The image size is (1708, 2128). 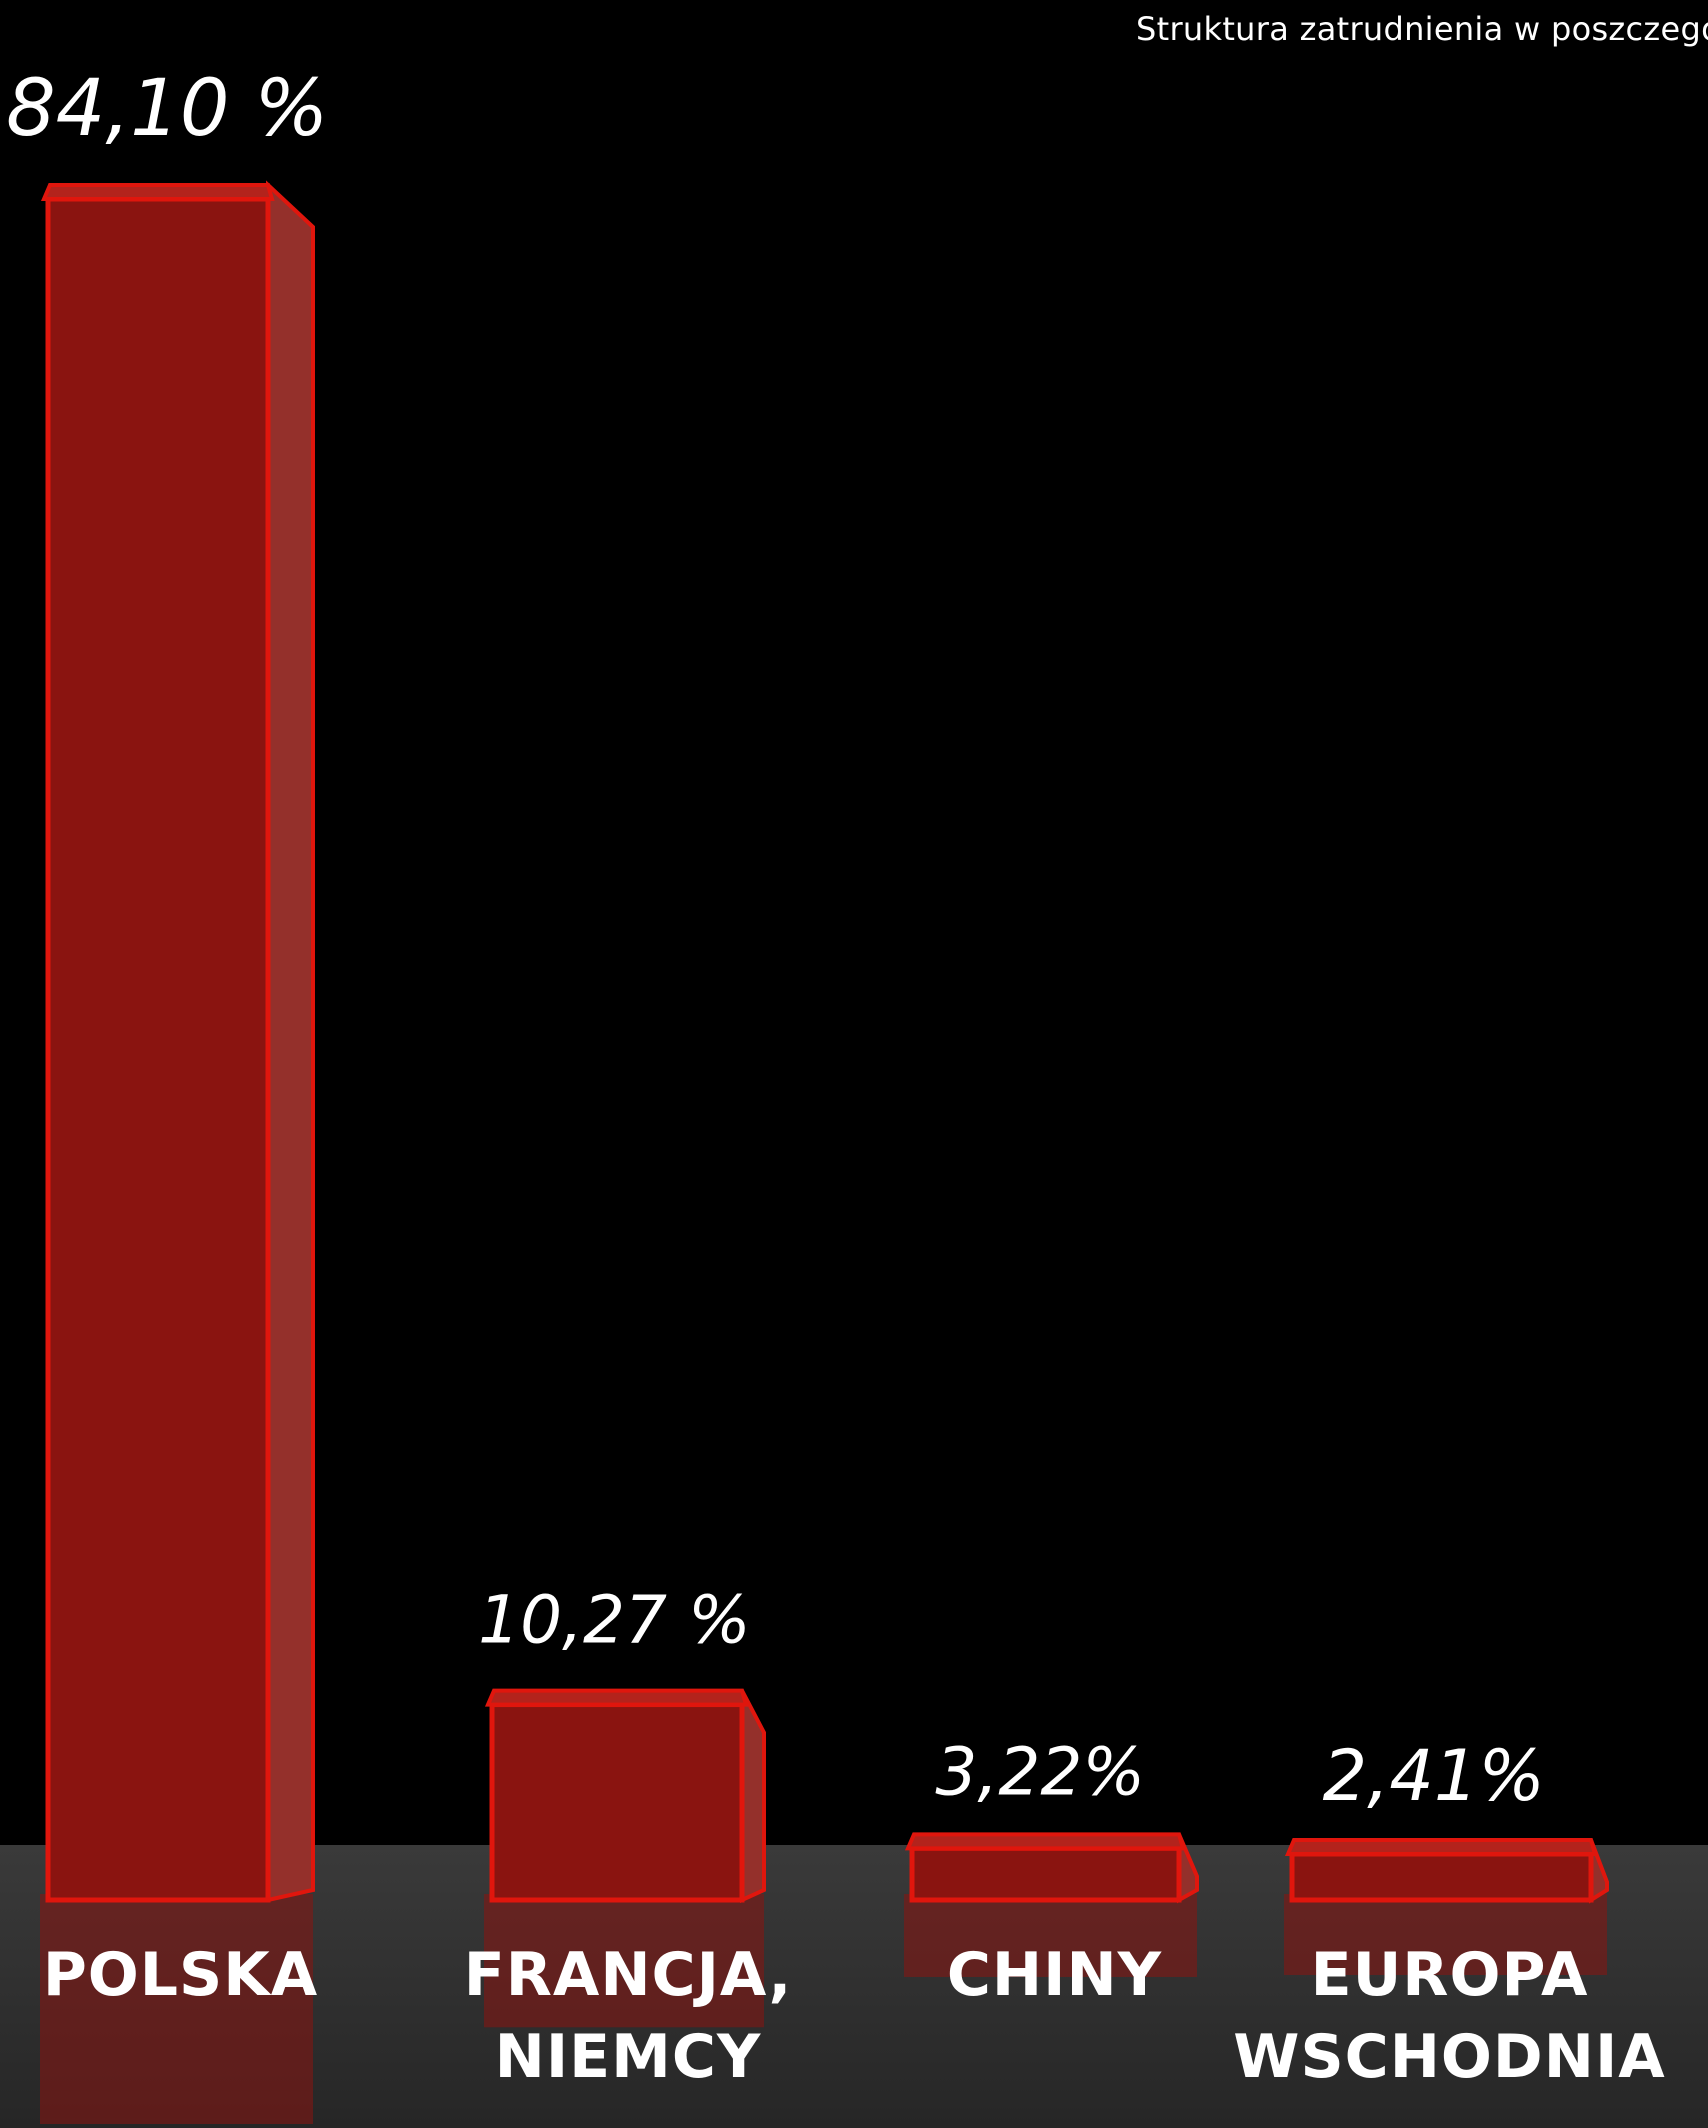 What do you see at coordinates (1449, 2016) in the screenshot?
I see `category-label: EUROPA WSCHODNIA` at bounding box center [1449, 2016].